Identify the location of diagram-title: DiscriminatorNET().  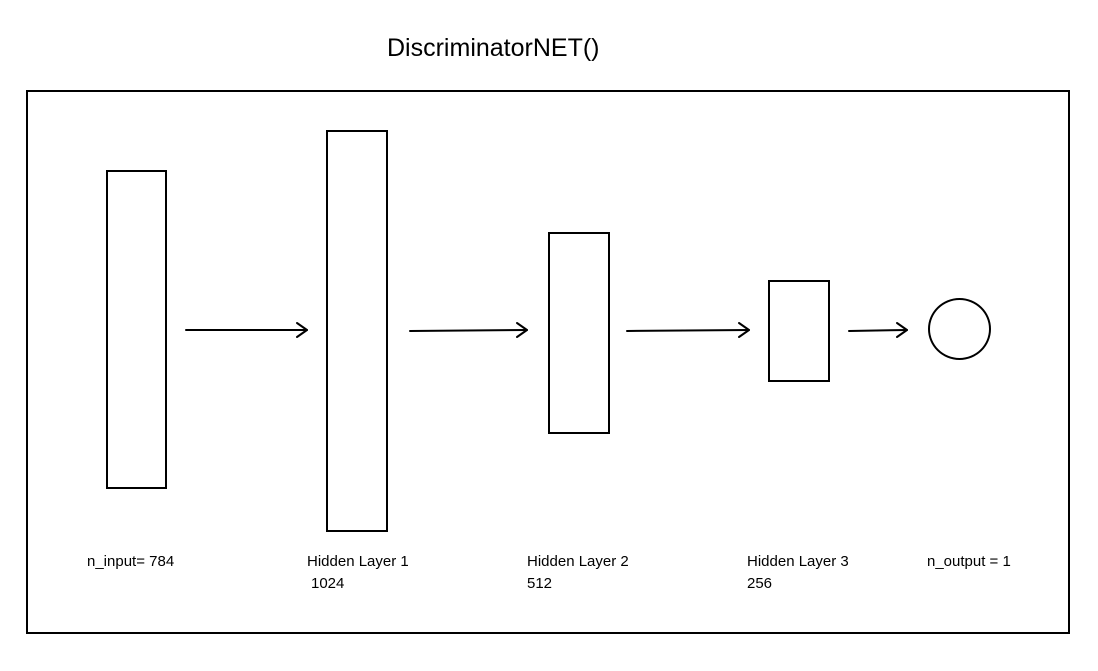
(493, 48).